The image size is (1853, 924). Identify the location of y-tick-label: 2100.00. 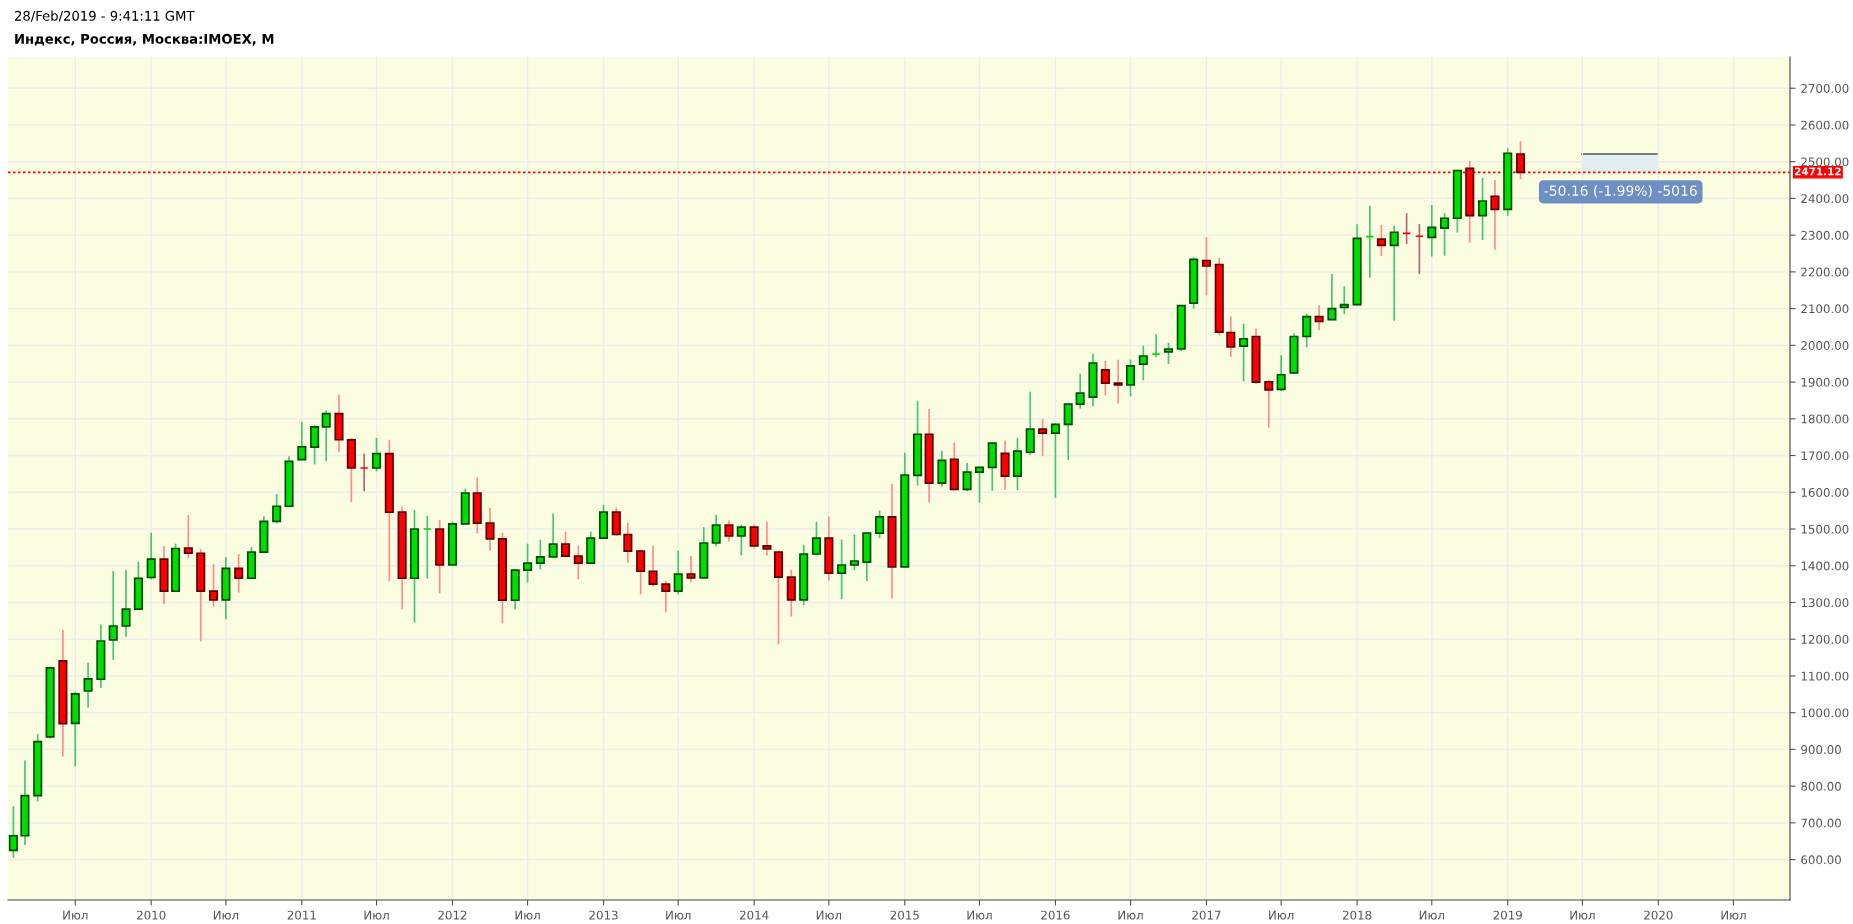
(1825, 309).